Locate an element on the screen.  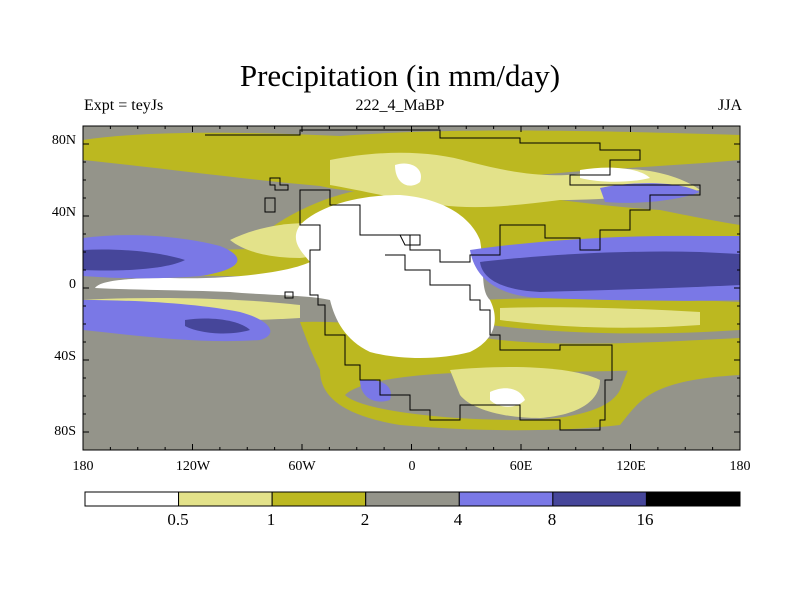
field-very-wet-east is located at coordinates (610, 271).